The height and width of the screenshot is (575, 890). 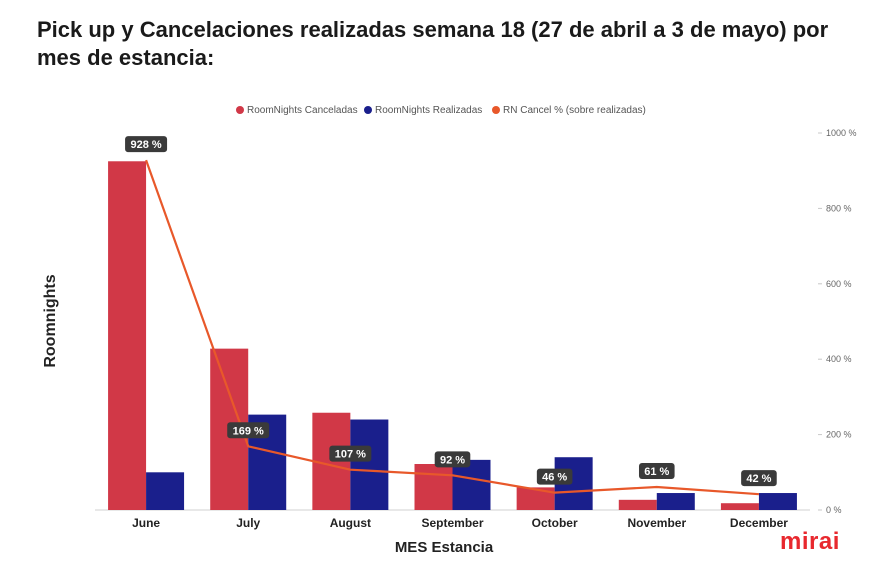 I want to click on x-tick-label: July, so click(x=248, y=523).